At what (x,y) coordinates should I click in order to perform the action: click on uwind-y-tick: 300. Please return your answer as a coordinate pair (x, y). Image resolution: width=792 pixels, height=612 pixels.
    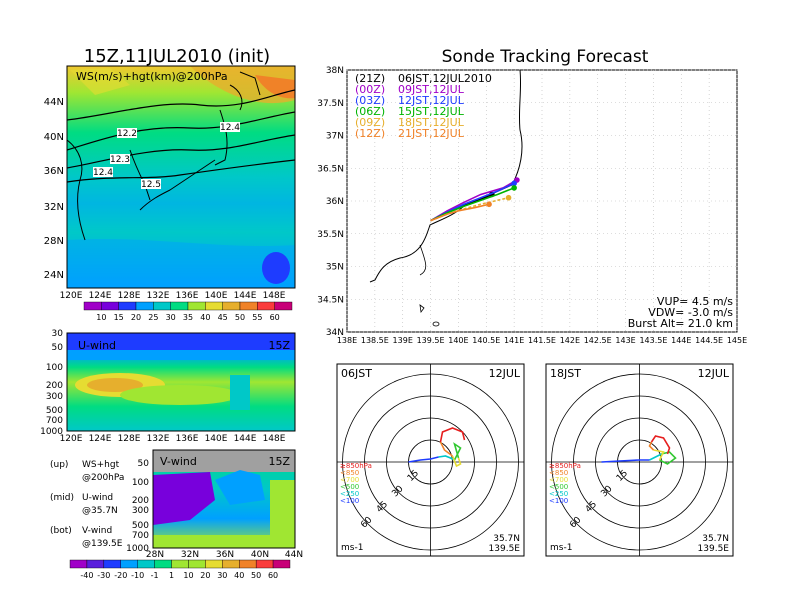
    Looking at the image, I should click on (54, 397).